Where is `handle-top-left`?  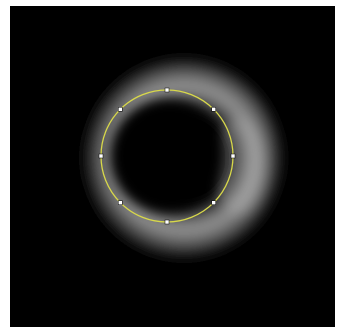 handle-top-left is located at coordinates (120, 109).